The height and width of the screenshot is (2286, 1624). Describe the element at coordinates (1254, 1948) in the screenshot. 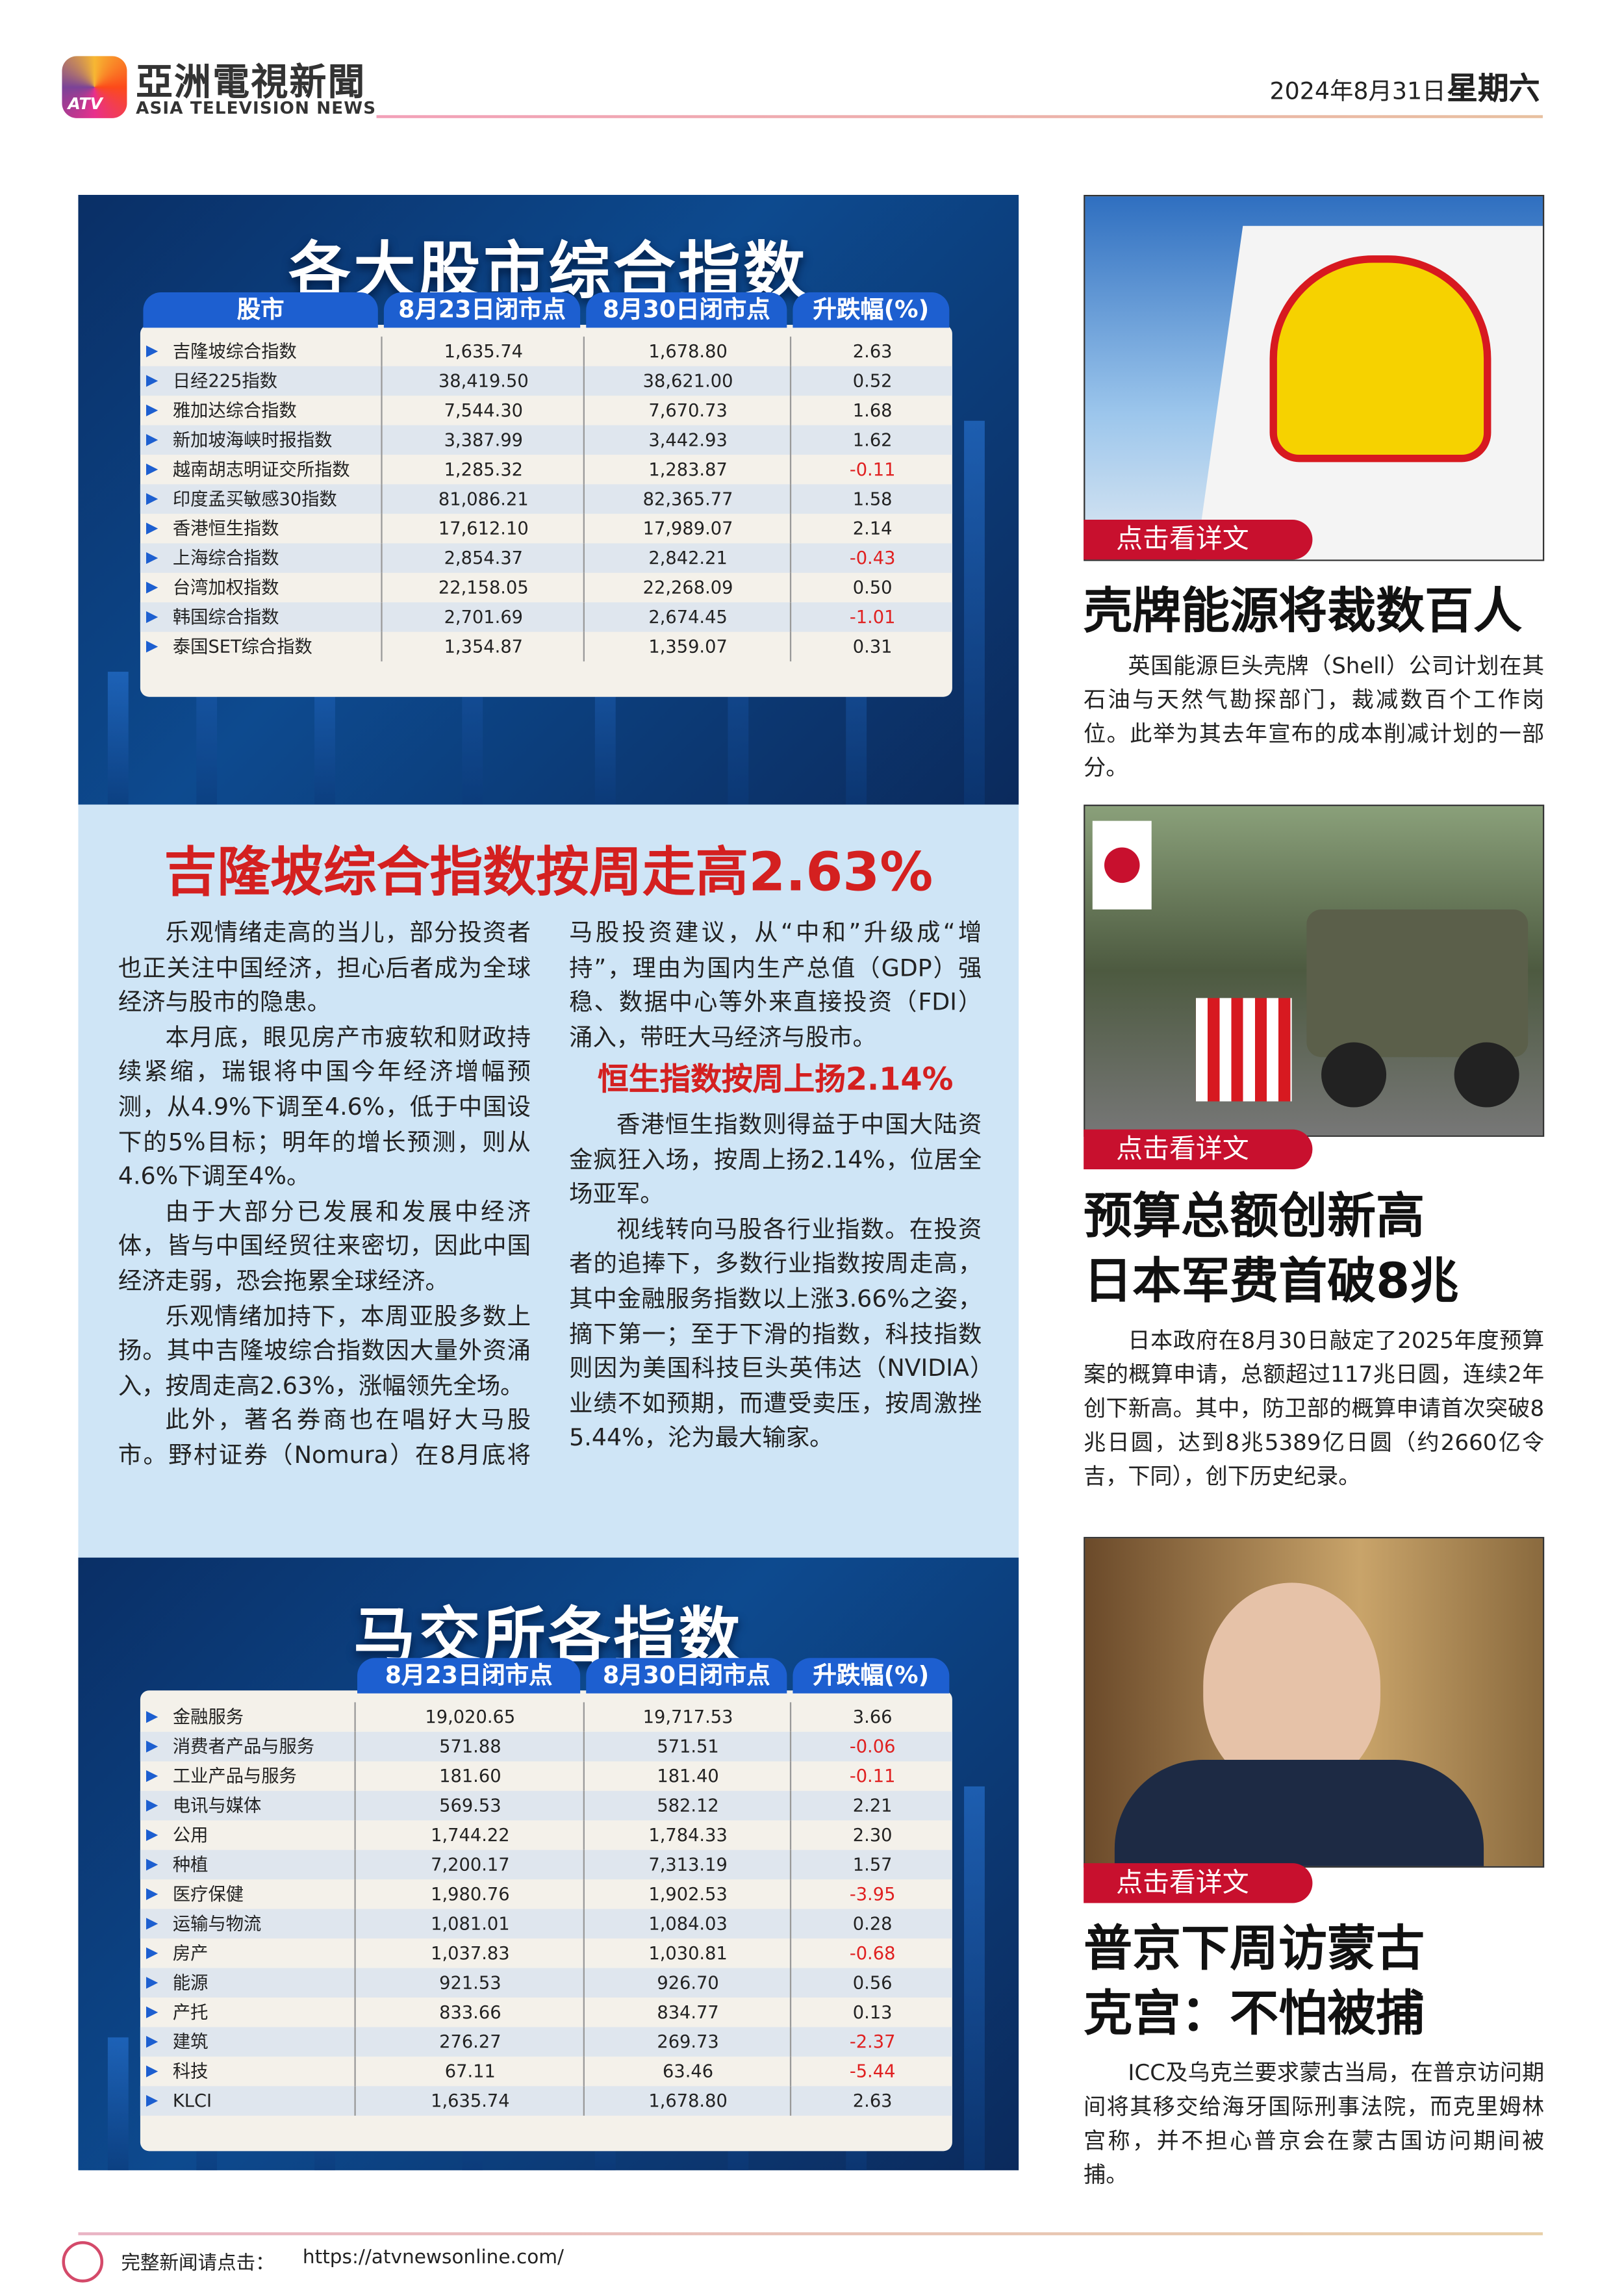

I see `story-title: 普京下周访蒙古` at that location.